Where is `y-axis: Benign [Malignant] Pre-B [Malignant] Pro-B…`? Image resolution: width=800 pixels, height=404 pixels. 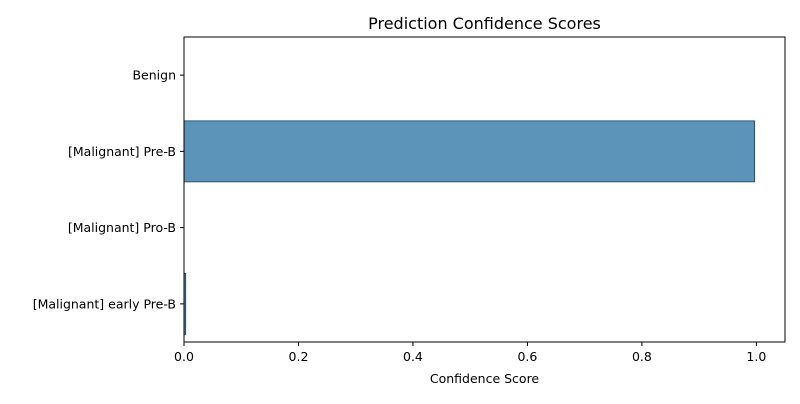
y-axis: Benign [Malignant] Pre-B [Malignant] Pro-B… is located at coordinates (108, 189).